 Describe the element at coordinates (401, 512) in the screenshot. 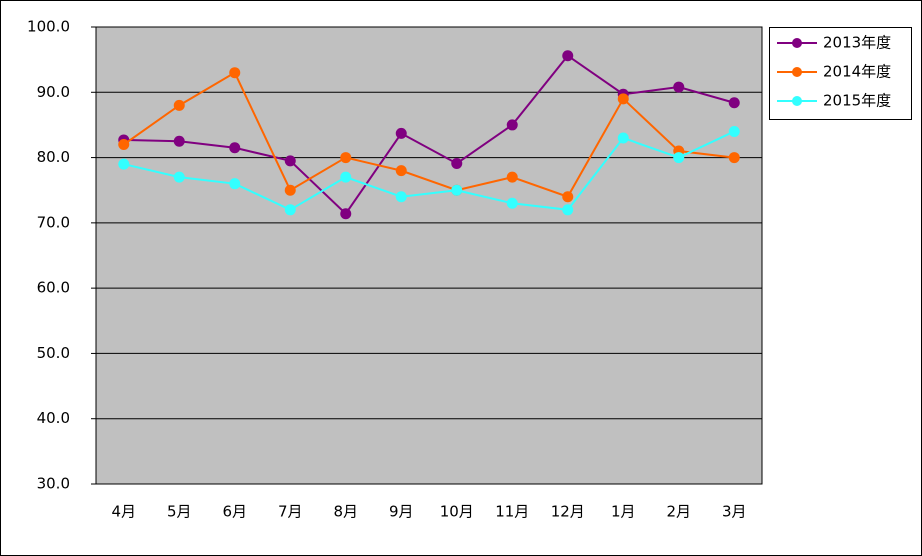

I see `x-tick-label: 9月` at that location.